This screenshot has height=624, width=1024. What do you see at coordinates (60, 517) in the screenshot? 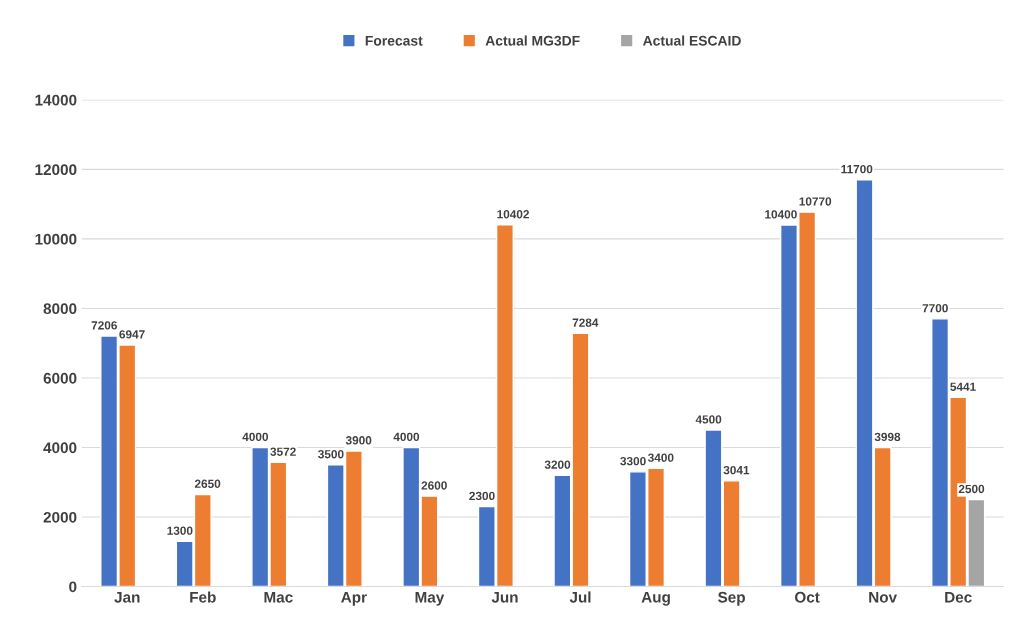
I see `y-tick-label: 2000` at bounding box center [60, 517].